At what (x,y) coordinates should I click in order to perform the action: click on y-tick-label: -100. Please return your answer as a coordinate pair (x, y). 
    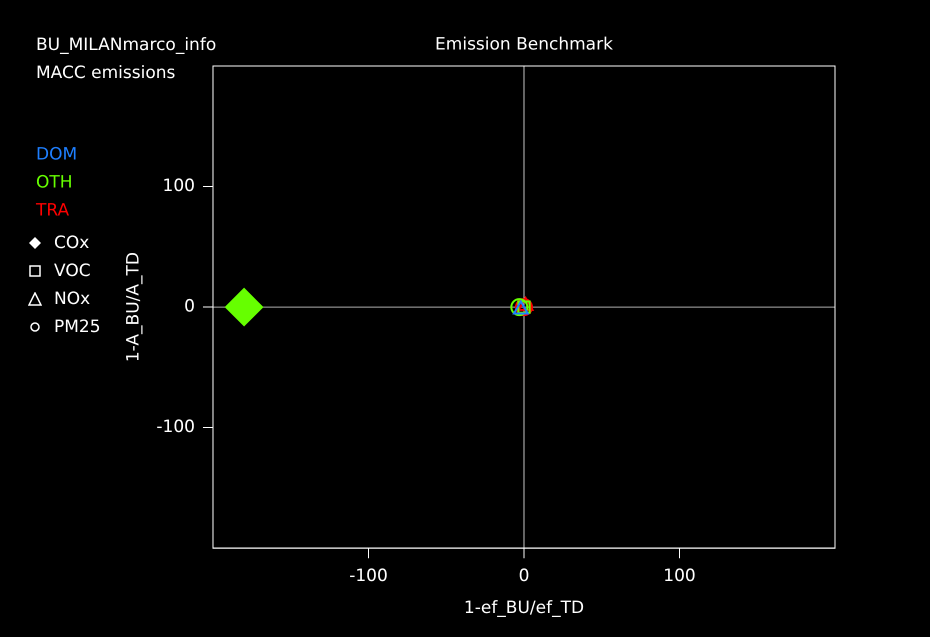
    Looking at the image, I should click on (175, 427).